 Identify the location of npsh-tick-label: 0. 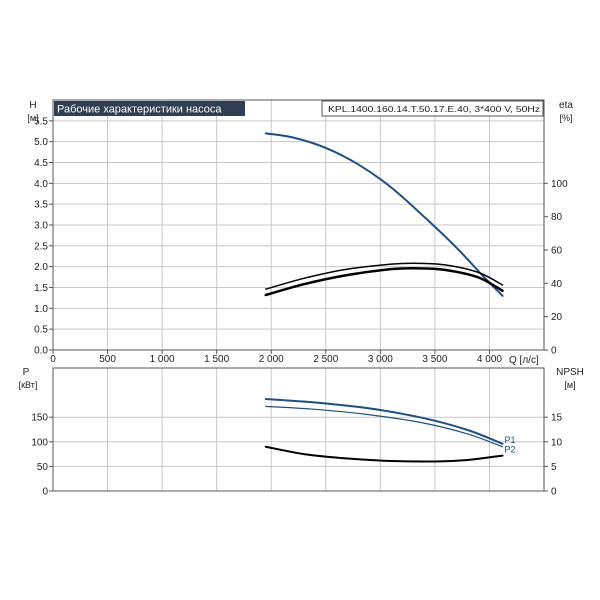
(554, 492).